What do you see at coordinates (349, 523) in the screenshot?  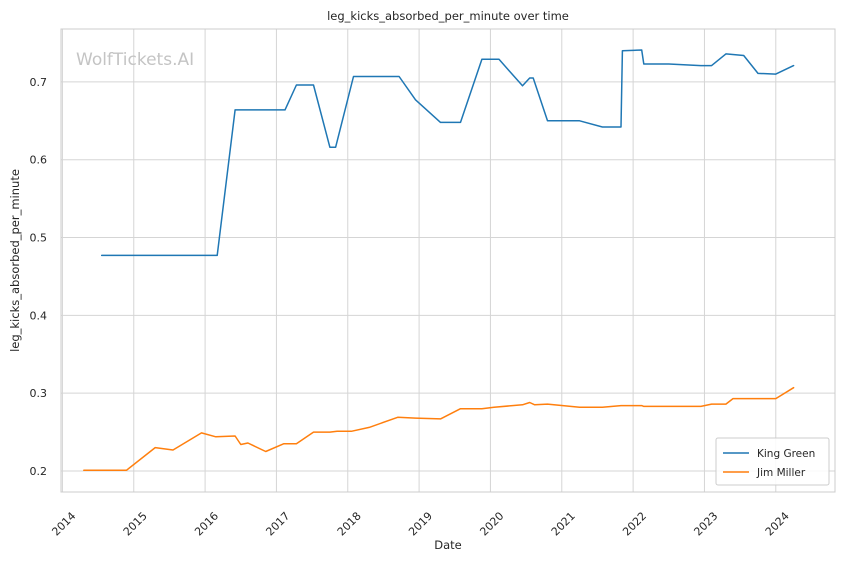 I see `x-tick-label: 2018` at bounding box center [349, 523].